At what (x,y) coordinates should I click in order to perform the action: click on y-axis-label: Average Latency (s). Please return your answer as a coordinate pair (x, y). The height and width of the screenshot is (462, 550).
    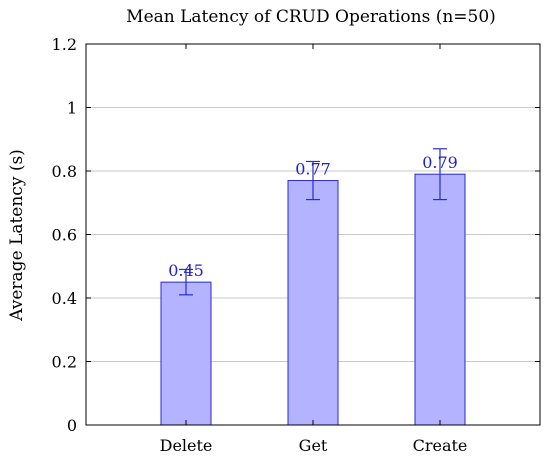
    Looking at the image, I should click on (17, 235).